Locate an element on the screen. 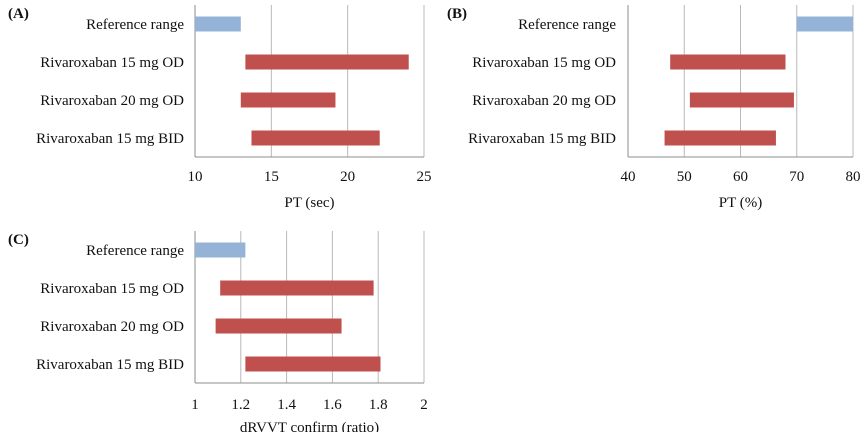 This screenshot has width=860, height=432. tick-label: 40 is located at coordinates (628, 177).